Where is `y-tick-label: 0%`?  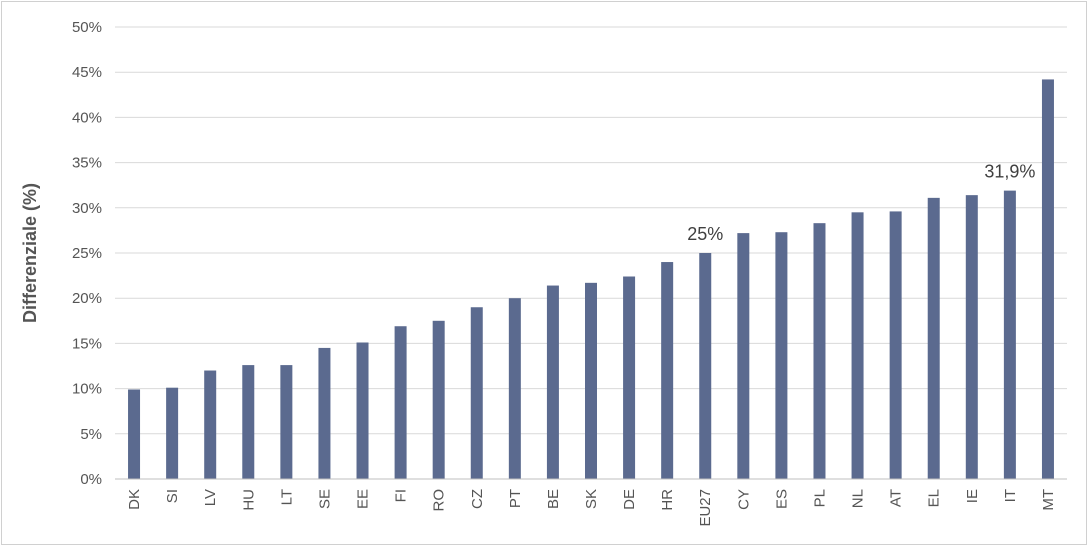 y-tick-label: 0% is located at coordinates (91, 479).